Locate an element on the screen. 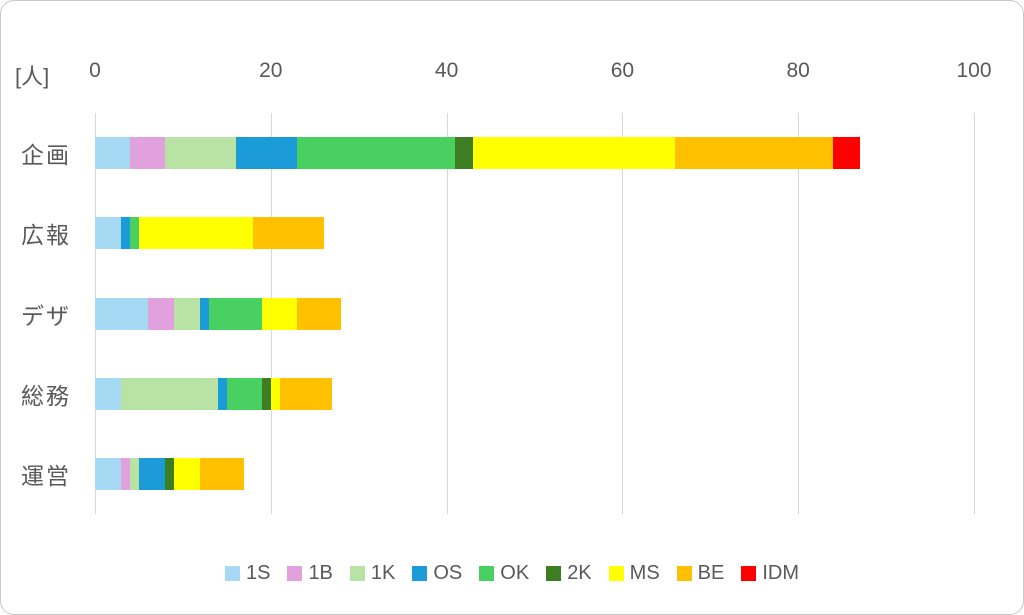  legend-item-OK: OK is located at coordinates (504, 573).